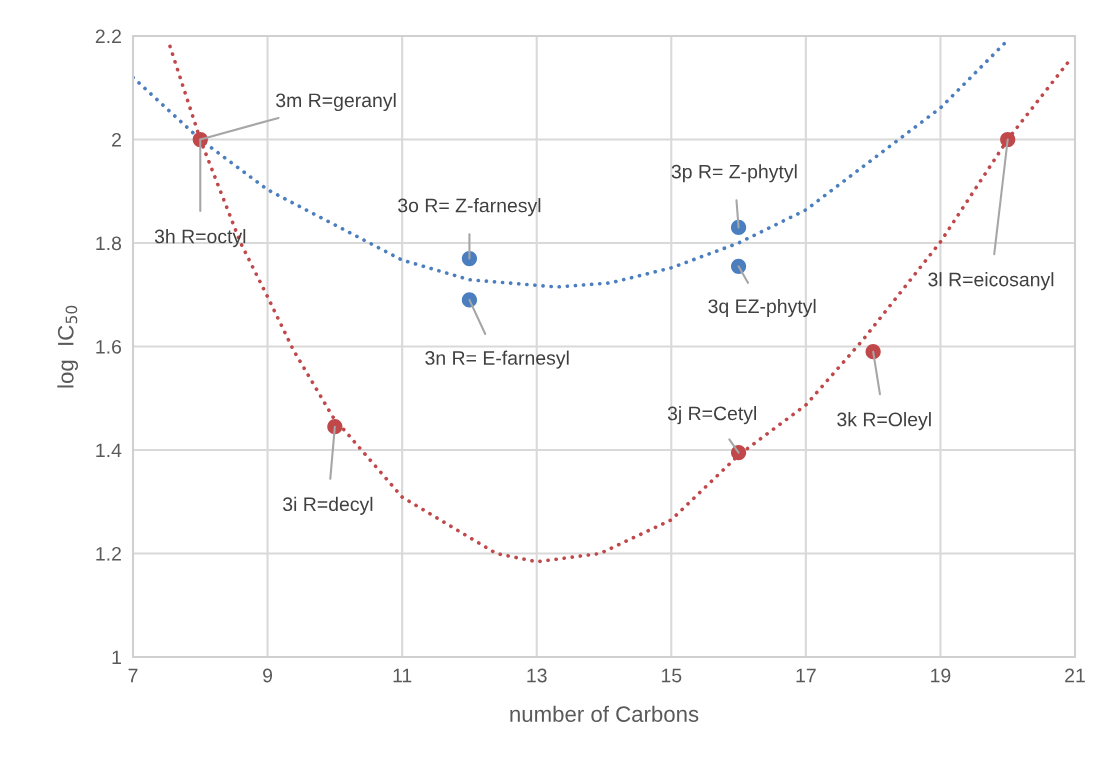 Image resolution: width=1102 pixels, height=767 pixels. What do you see at coordinates (537, 675) in the screenshot?
I see `x-tick-label: 13` at bounding box center [537, 675].